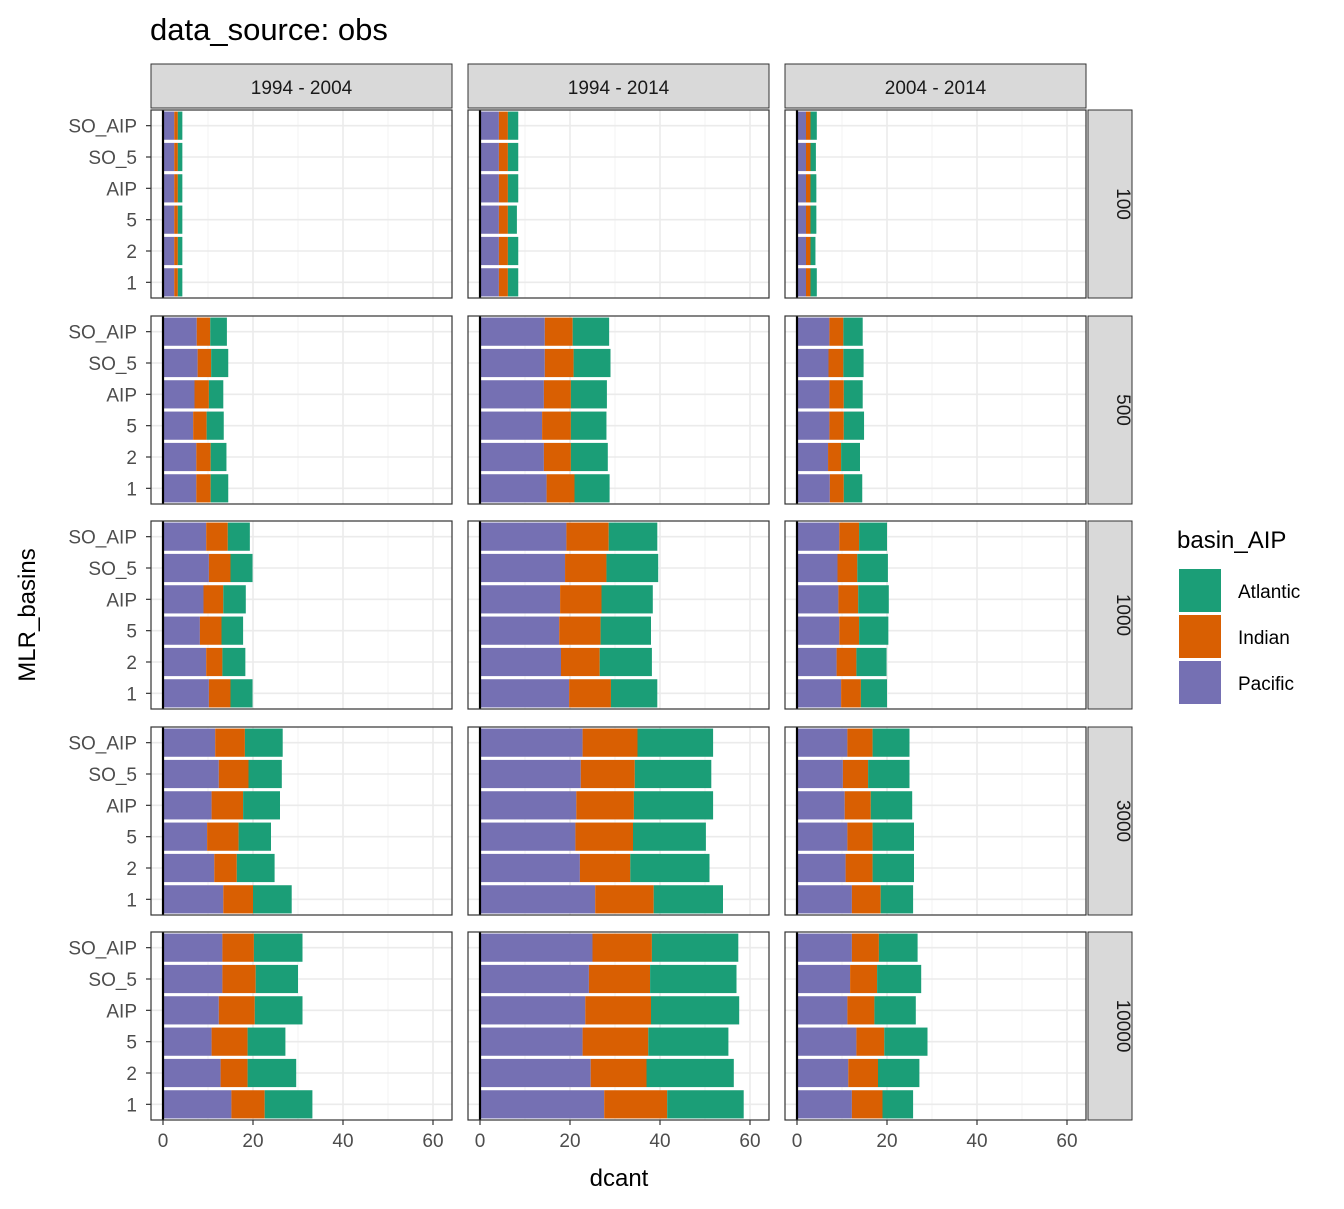 This screenshot has height=1209, width=1344. Describe the element at coordinates (121, 806) in the screenshot. I see `y-tick-label: AIP` at that location.